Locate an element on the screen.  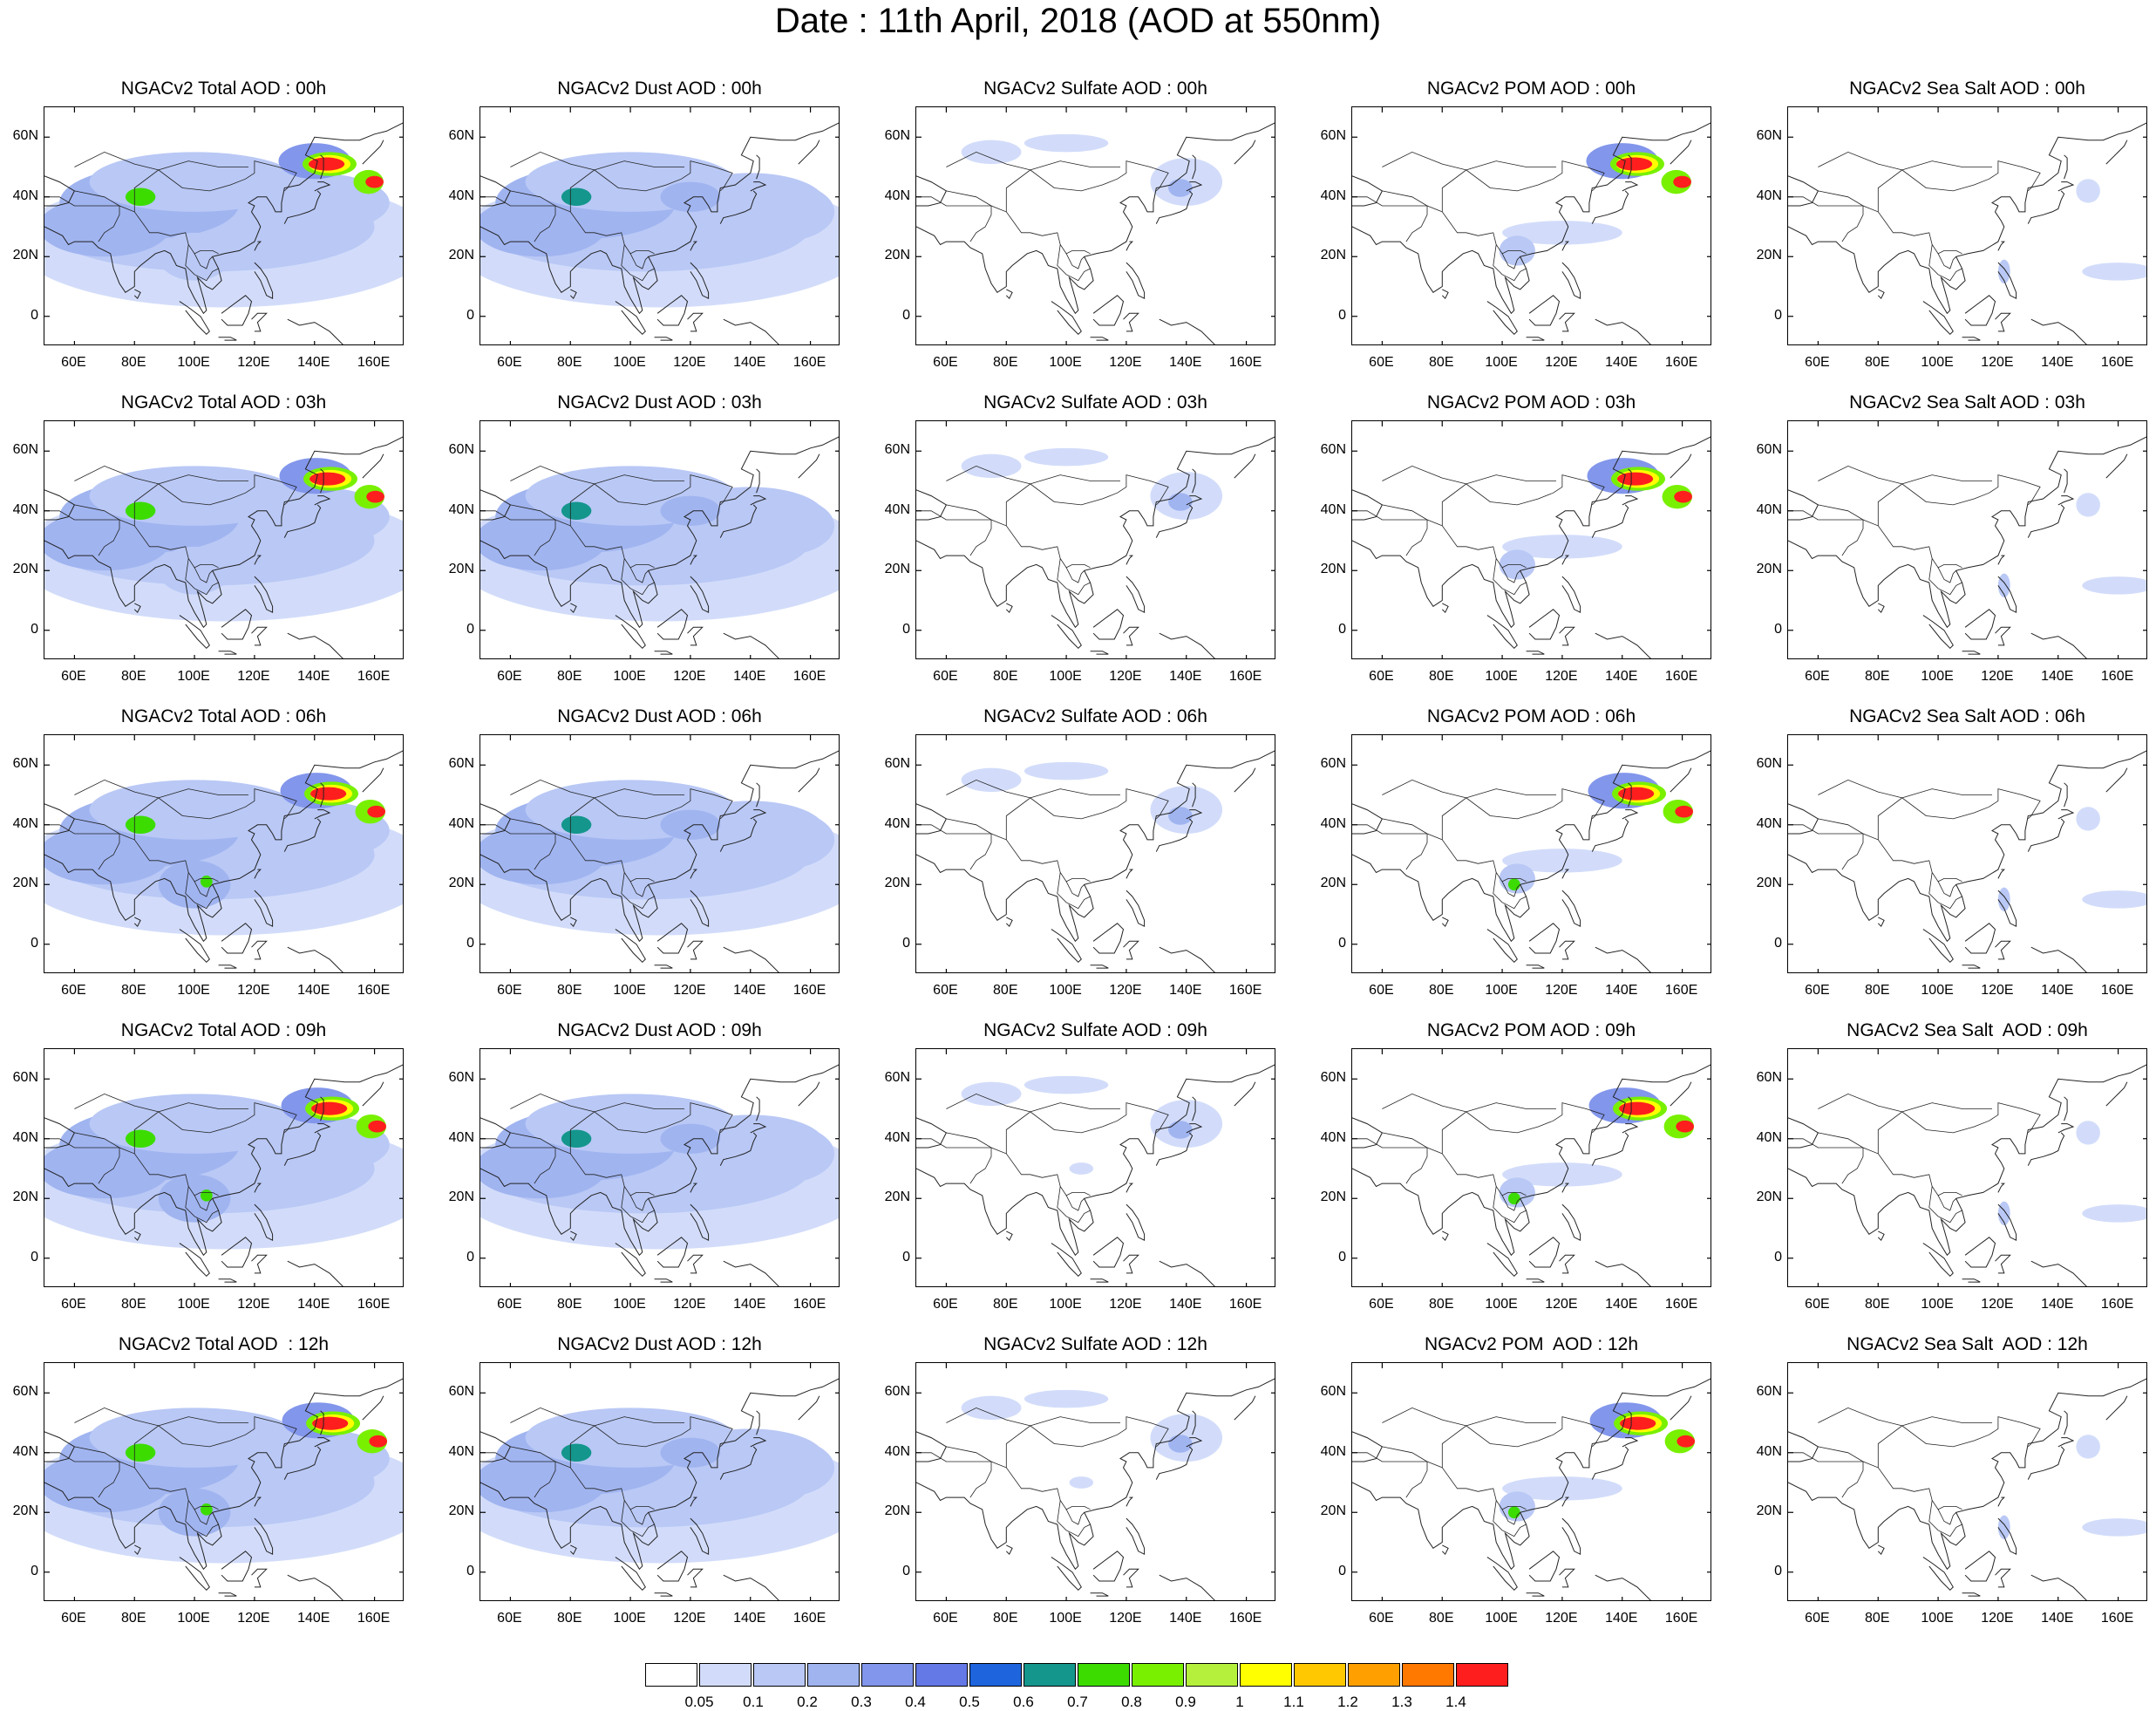
lon-tick-label: 120E is located at coordinates (1561, 676).